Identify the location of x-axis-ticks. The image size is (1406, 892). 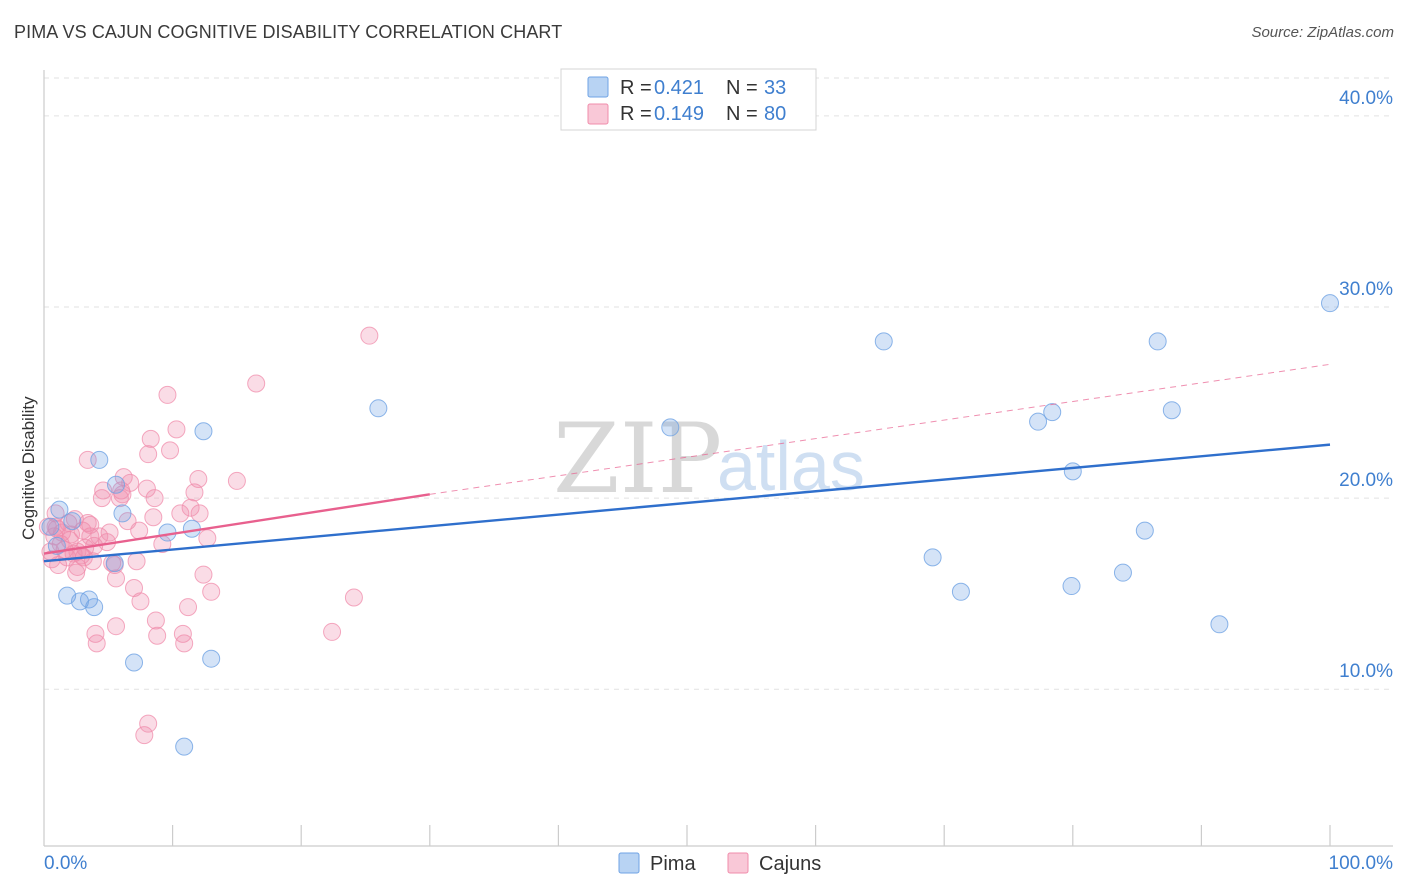
(751, 835).